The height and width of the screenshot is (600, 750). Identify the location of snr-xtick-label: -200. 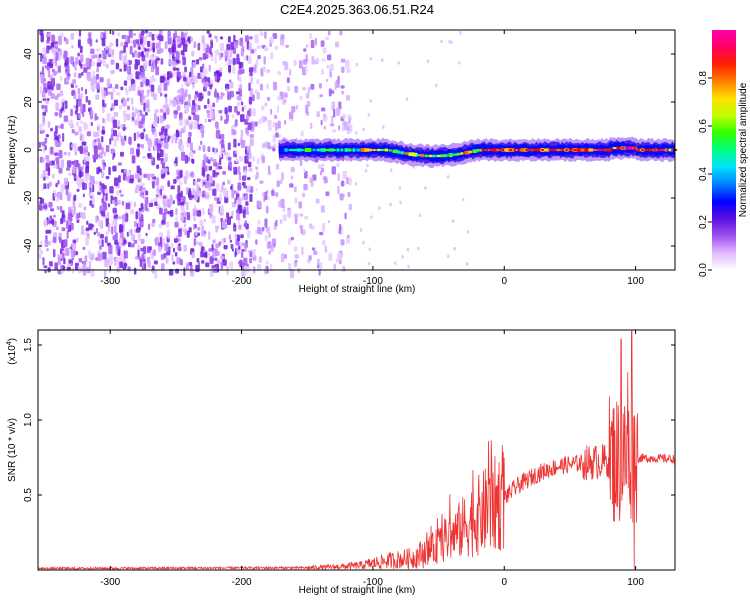
(242, 582).